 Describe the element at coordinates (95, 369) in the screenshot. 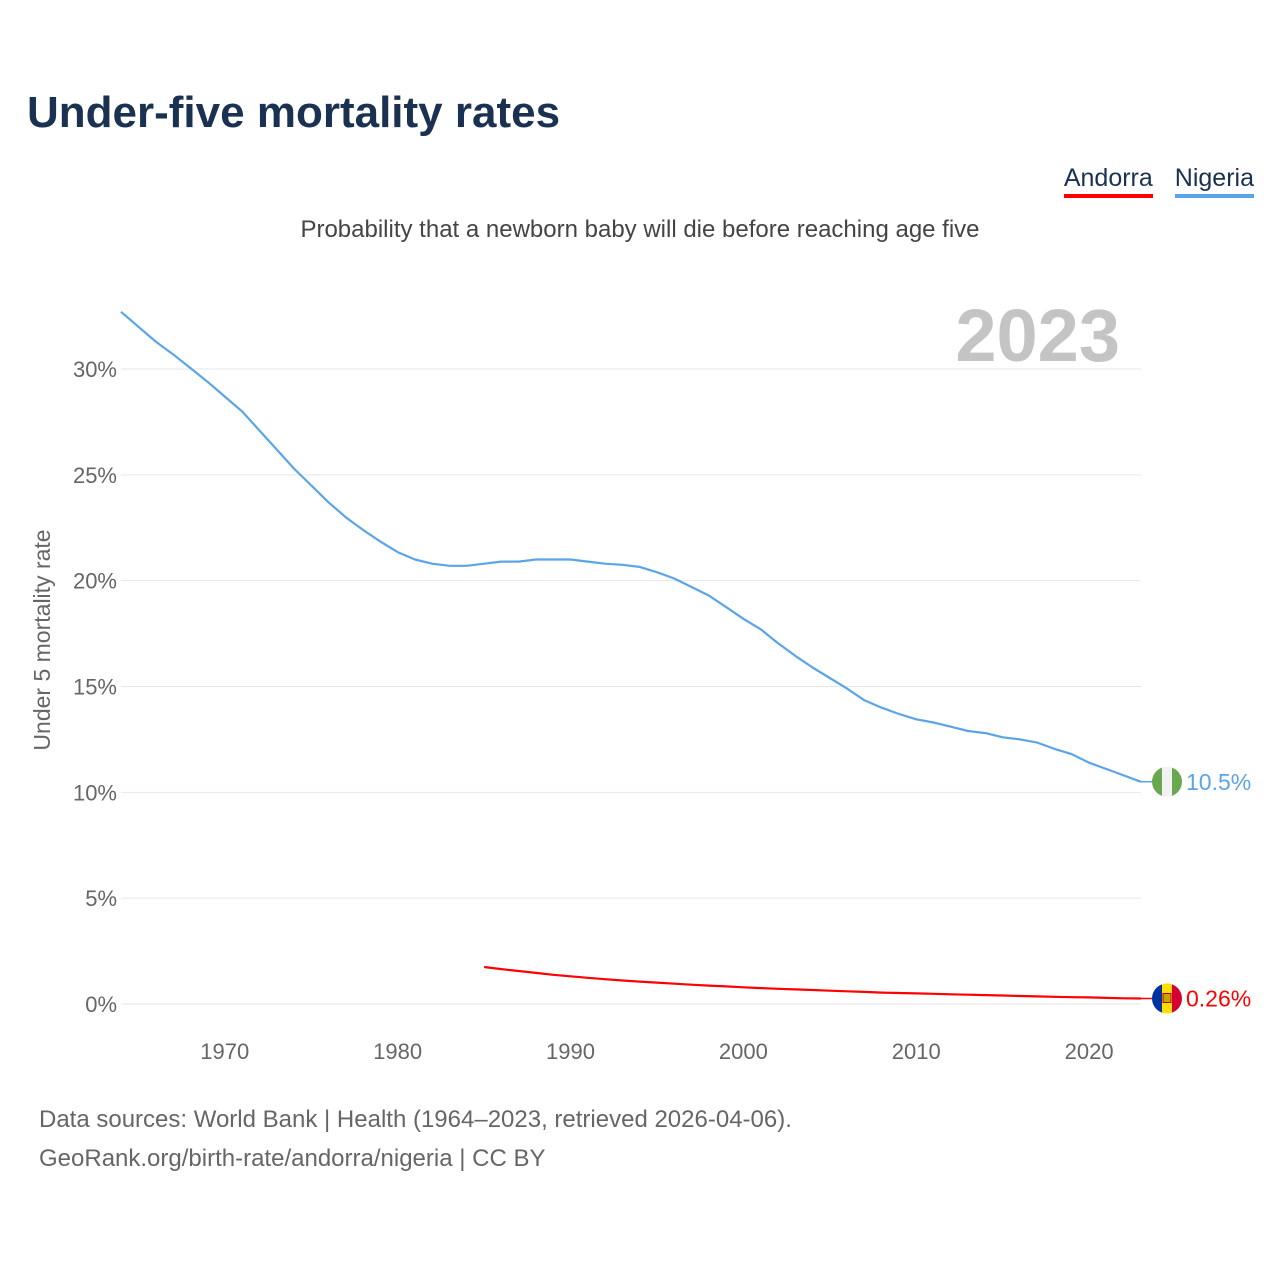

I see `y-tick-label: 30%` at that location.